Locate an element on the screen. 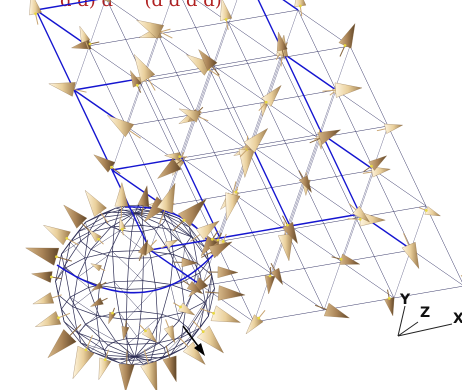 This screenshot has height=390, width=462. triad-x-axis is located at coordinates (425, 330).